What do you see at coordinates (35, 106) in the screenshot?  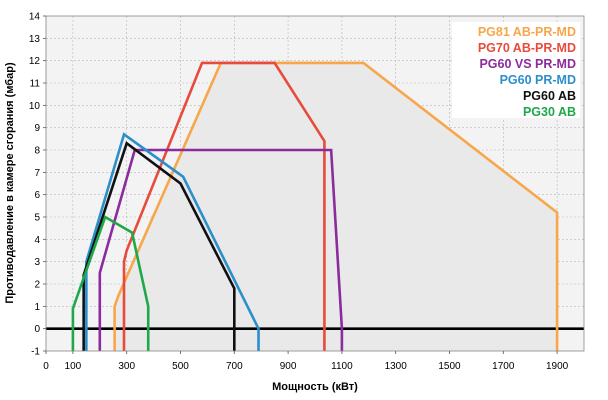 I see `y-tick-label-11: 10` at bounding box center [35, 106].